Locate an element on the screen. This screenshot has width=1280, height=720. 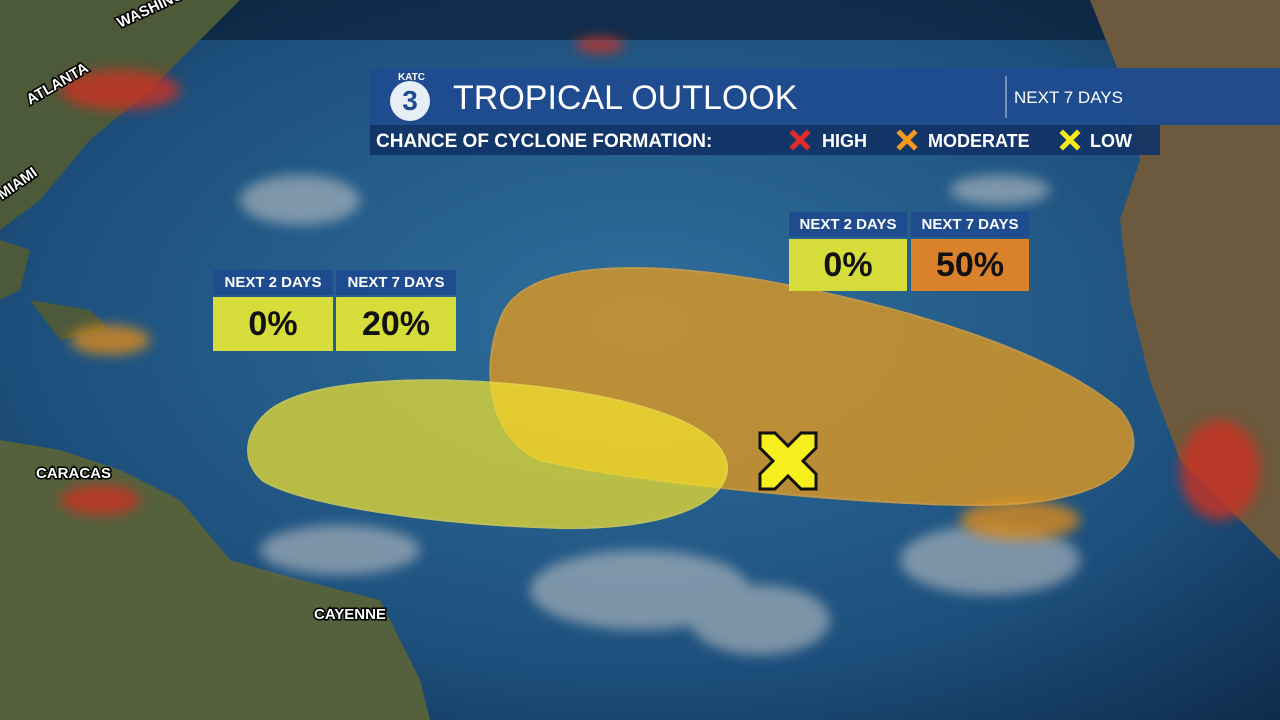
station-logo: KATC 3 abc is located at coordinates (415, 96).